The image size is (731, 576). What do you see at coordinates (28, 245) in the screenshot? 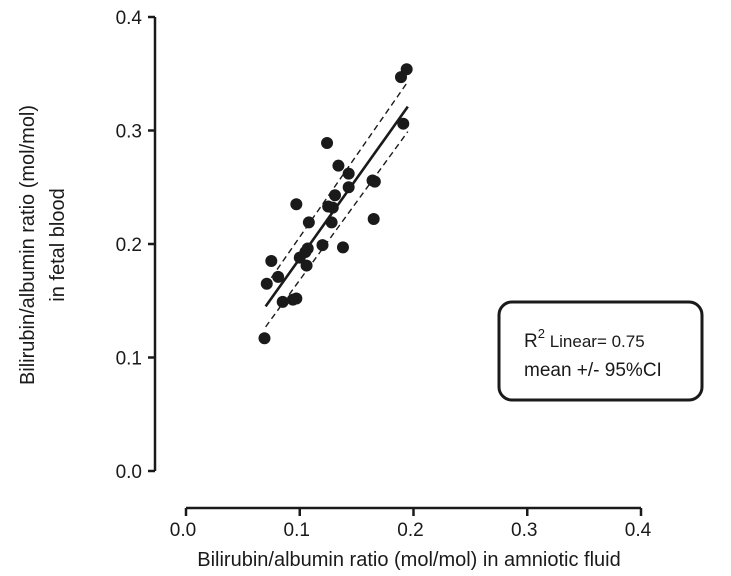
I see `y-axis-label-line1: Bilirubin/albumin ratio (mol/mol)` at bounding box center [28, 245].